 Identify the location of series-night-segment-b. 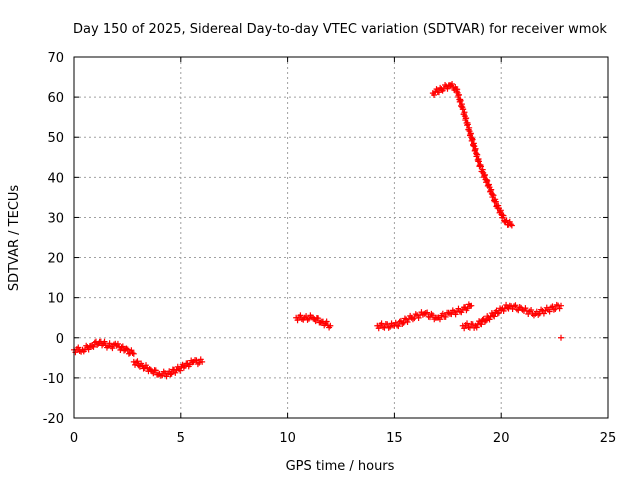
(168, 368).